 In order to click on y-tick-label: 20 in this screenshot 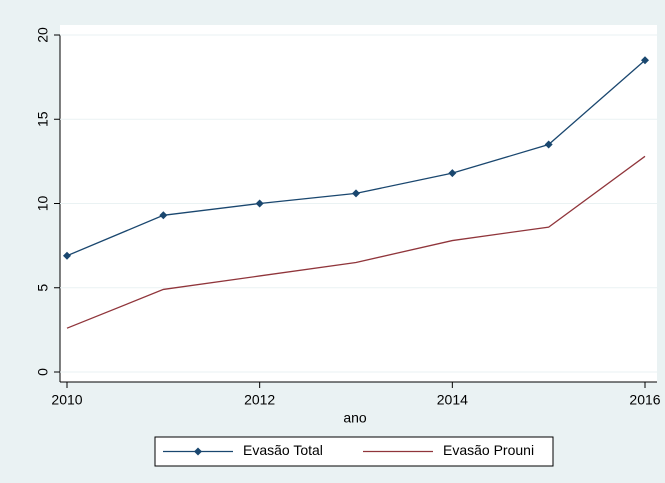, I will do `click(43, 35)`.